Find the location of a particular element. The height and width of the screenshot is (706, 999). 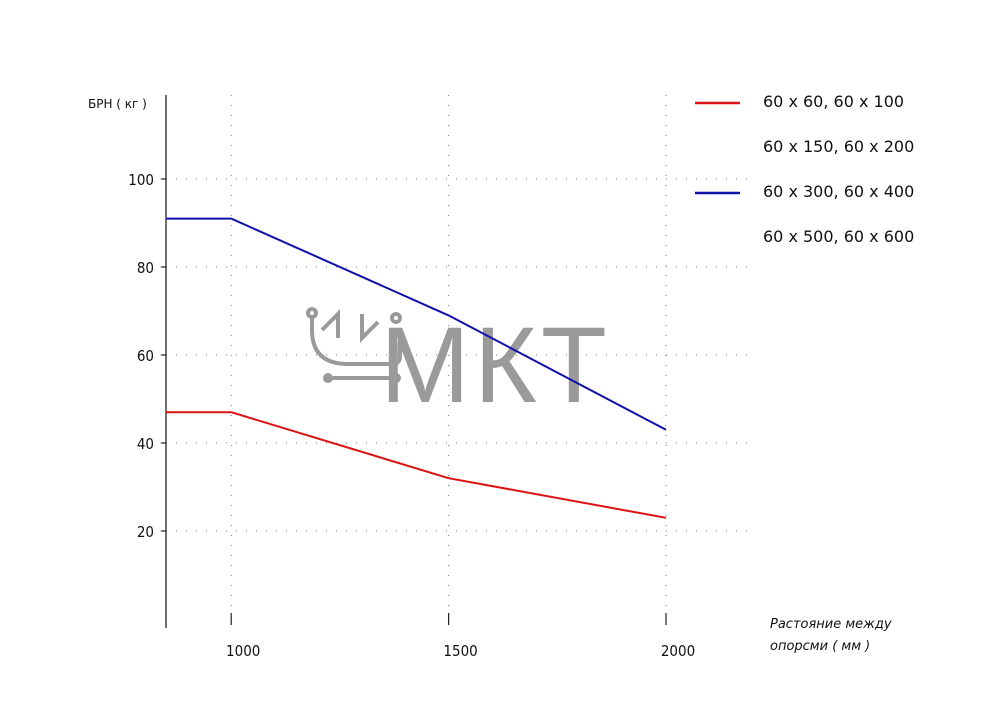

x-tick-label: 1000 is located at coordinates (243, 651).